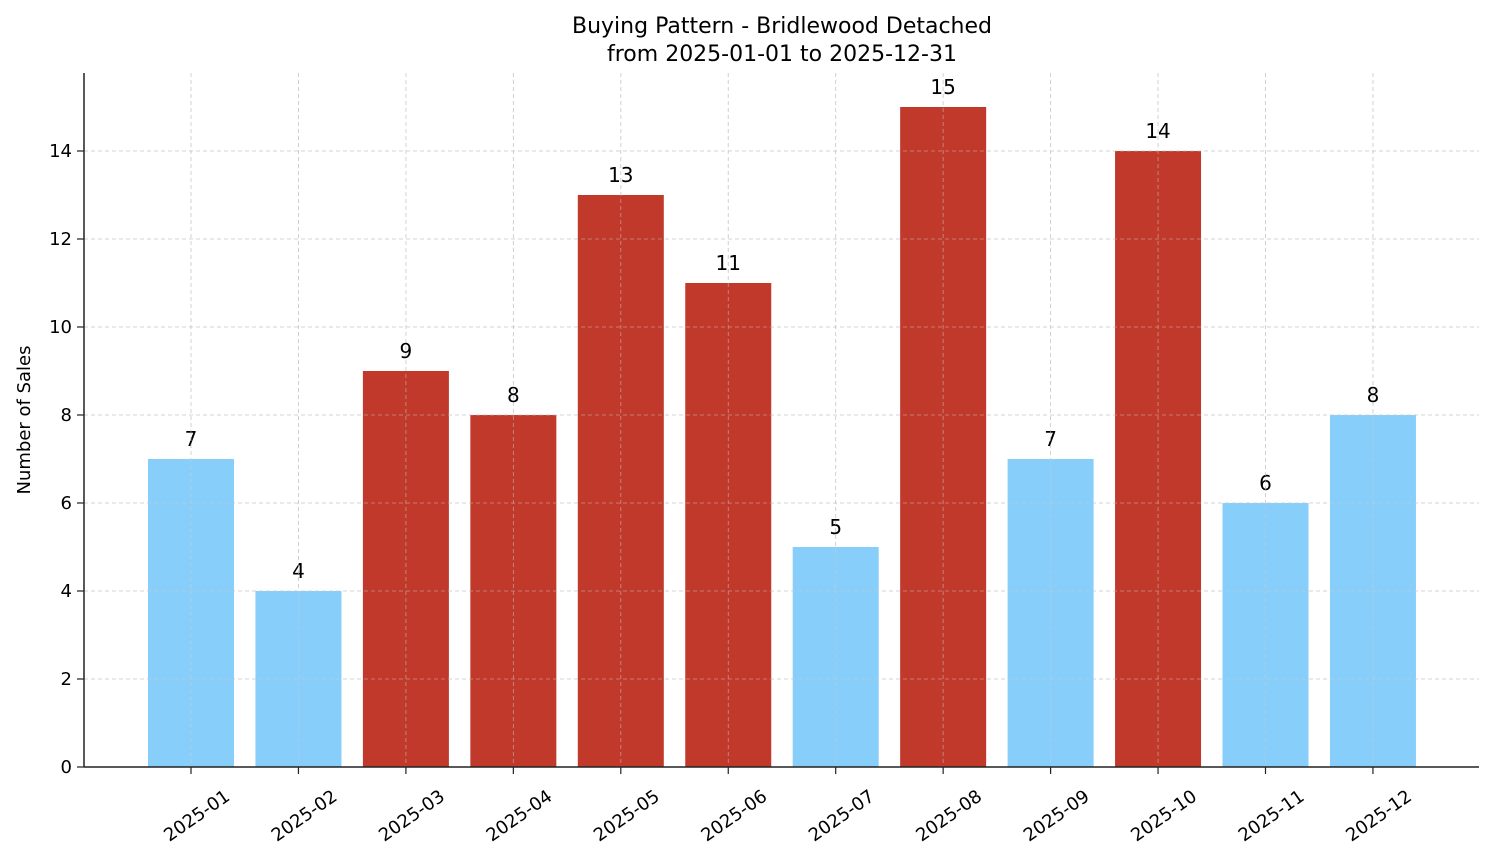 The height and width of the screenshot is (863, 1494). I want to click on x-tick-label: 2025-06, so click(734, 816).